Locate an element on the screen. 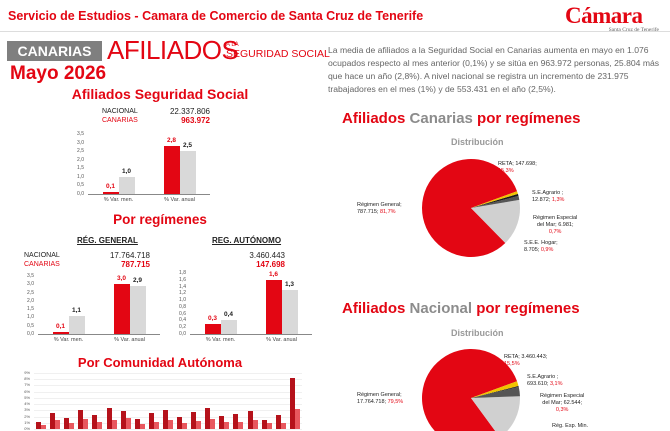  bar-value-label: 0,4 is located at coordinates (228, 315).